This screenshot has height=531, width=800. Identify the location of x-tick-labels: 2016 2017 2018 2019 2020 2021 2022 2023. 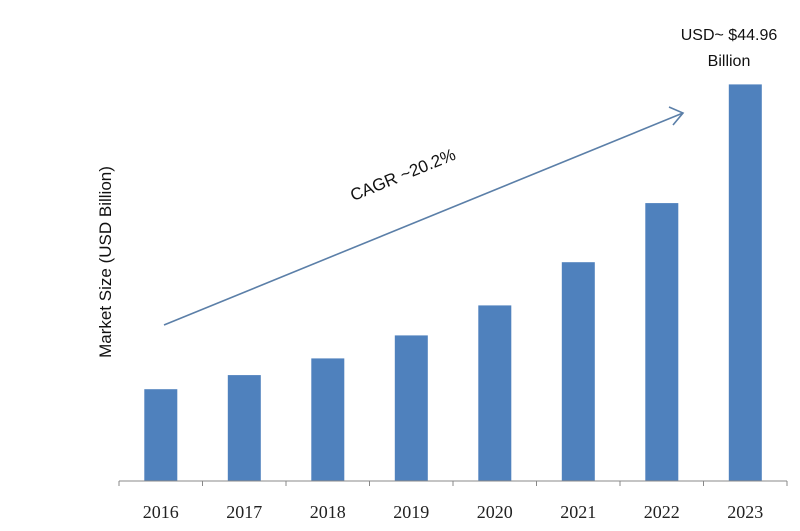
(453, 512).